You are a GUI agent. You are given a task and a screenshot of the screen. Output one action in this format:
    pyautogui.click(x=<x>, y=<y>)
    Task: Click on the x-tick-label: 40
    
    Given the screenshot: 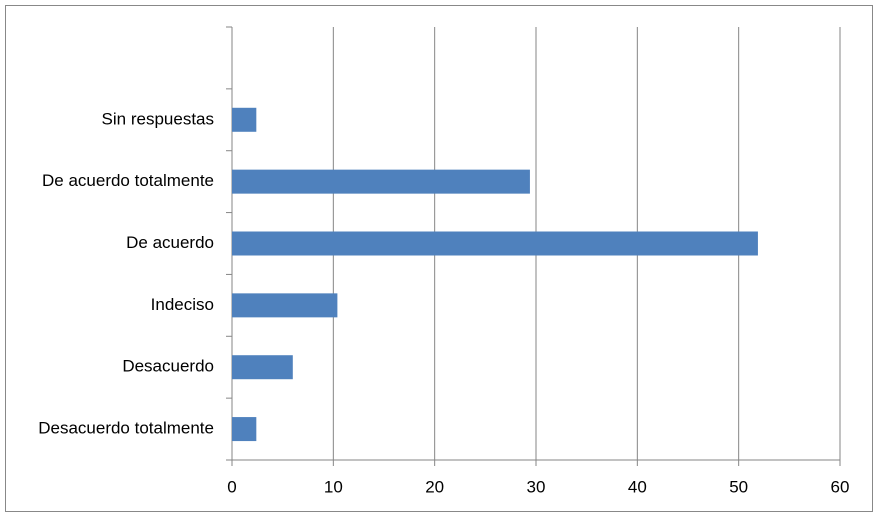 What is the action you would take?
    pyautogui.click(x=637, y=486)
    